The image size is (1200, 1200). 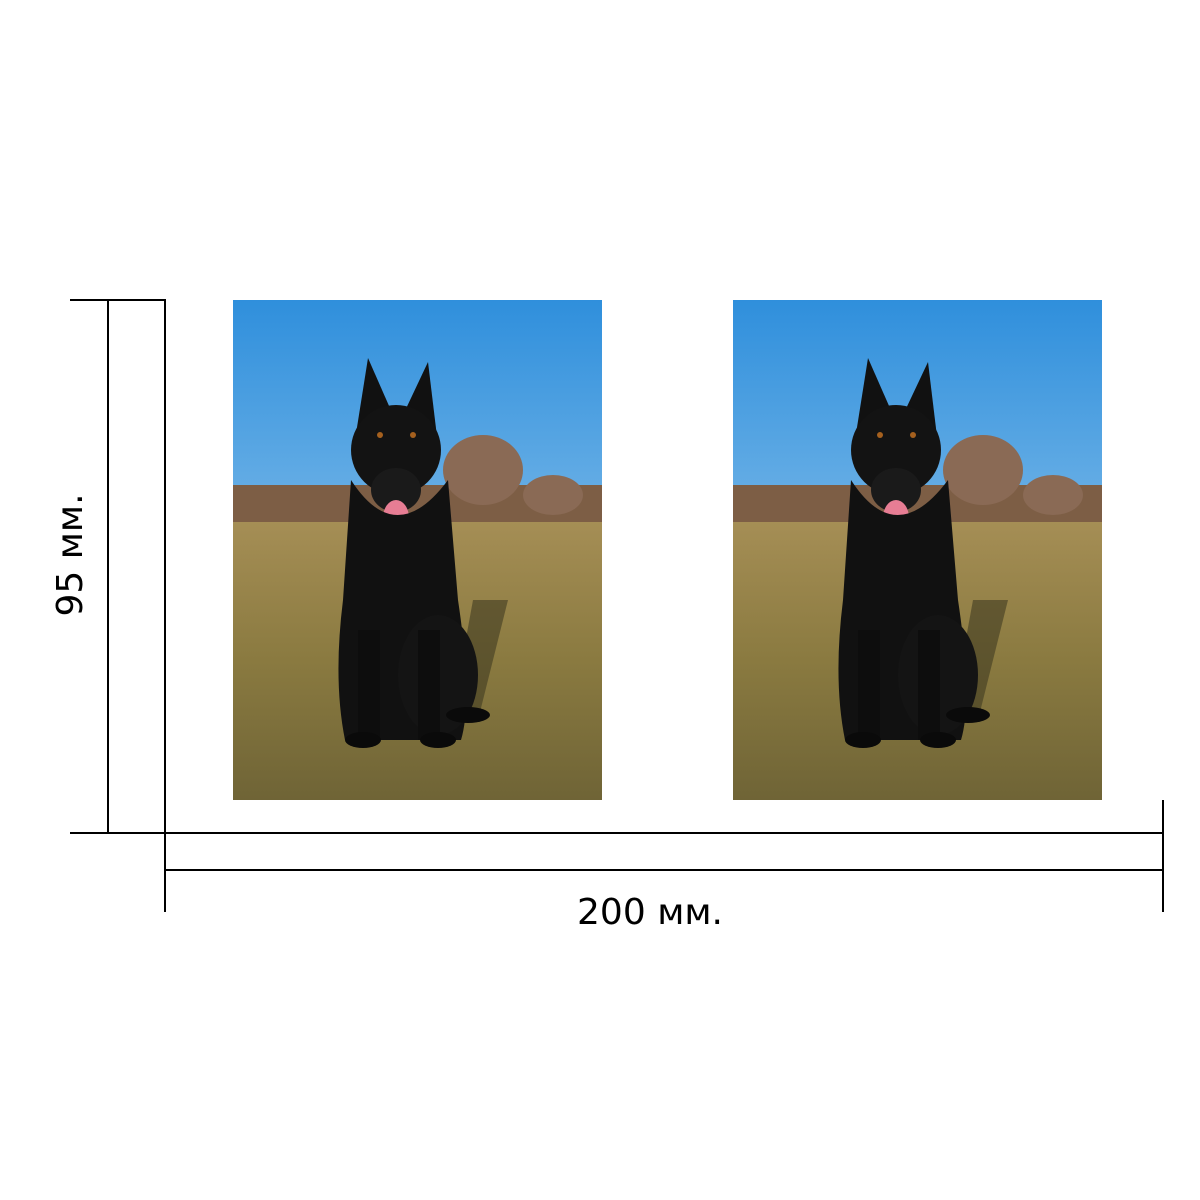 I want to click on width-dimension, so click(x=664, y=856).